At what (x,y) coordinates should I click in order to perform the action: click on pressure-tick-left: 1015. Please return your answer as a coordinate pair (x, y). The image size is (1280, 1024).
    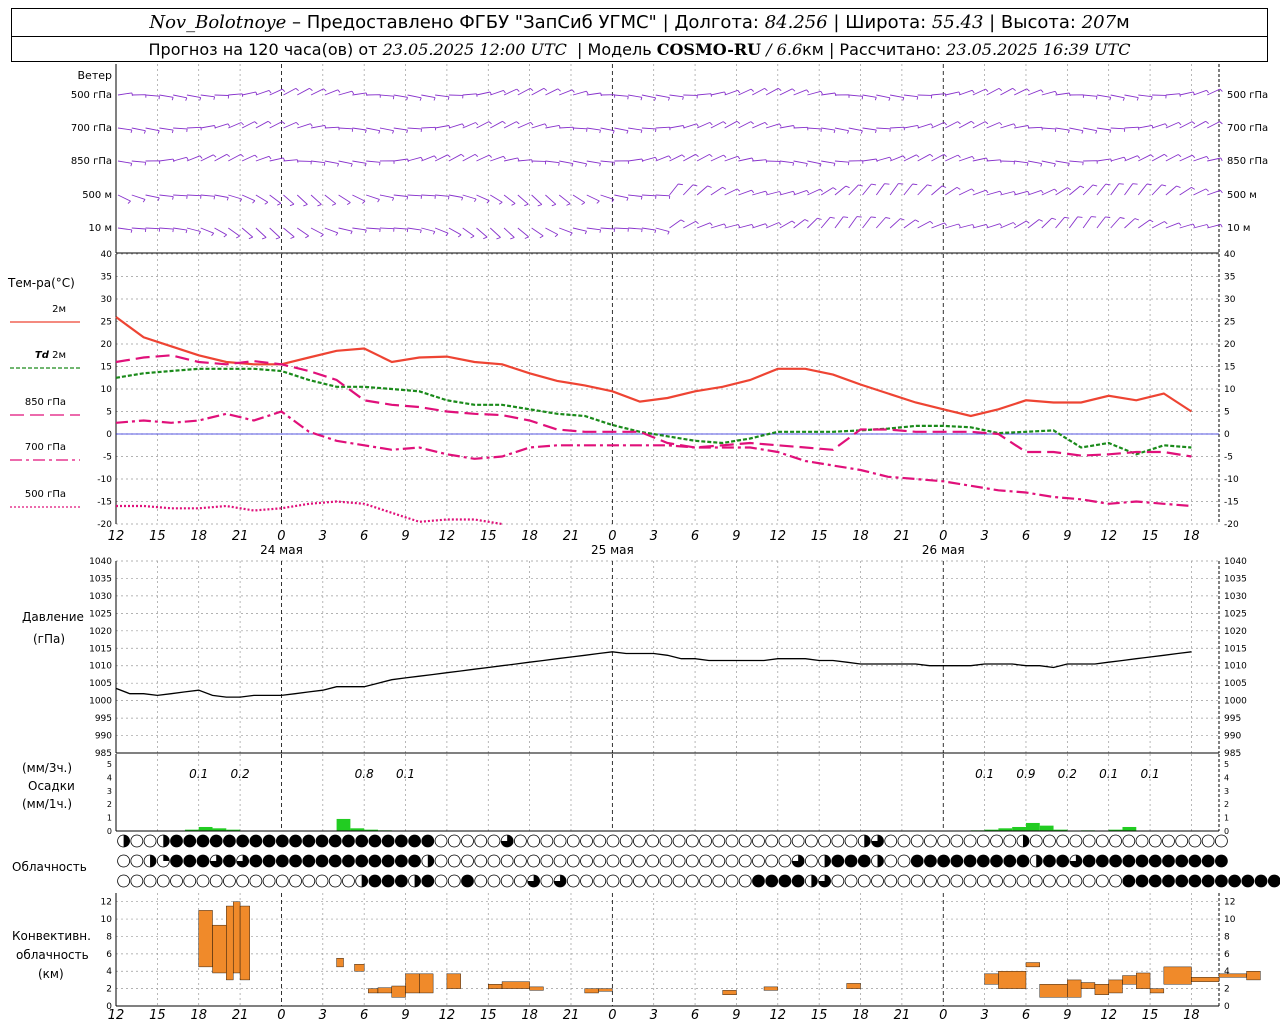
    Looking at the image, I should click on (100, 649).